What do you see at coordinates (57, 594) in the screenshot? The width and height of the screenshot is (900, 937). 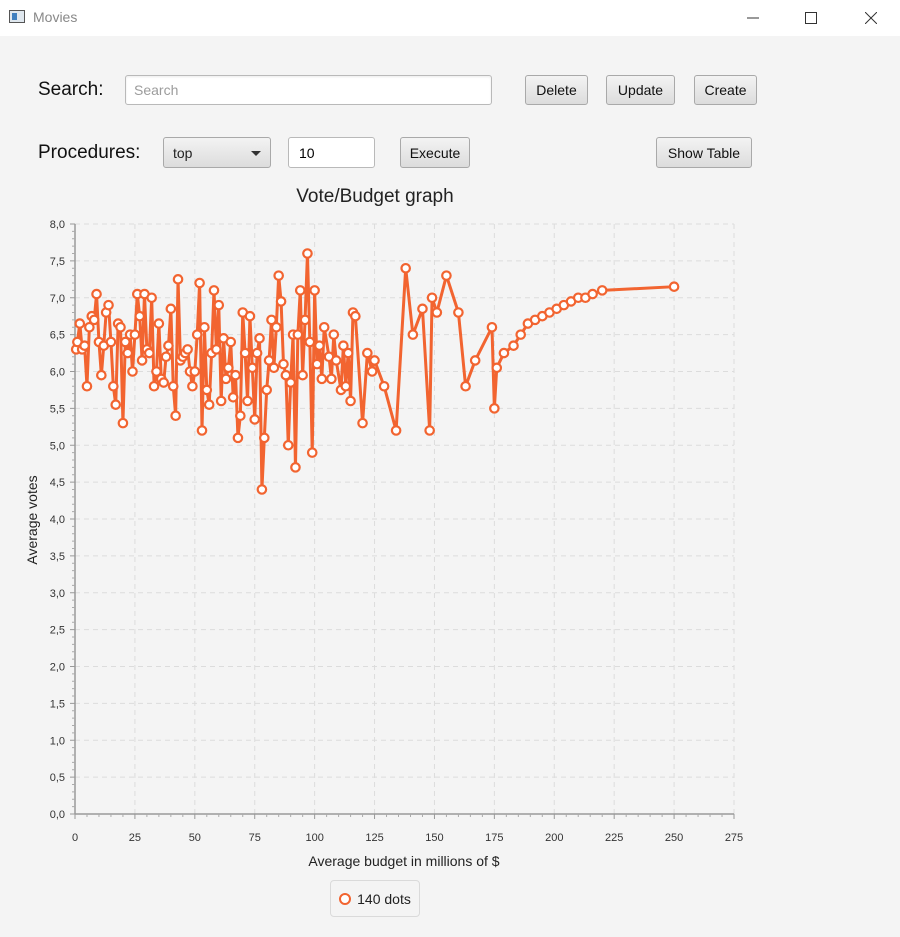 I see `y-tick-label: 3,0` at bounding box center [57, 594].